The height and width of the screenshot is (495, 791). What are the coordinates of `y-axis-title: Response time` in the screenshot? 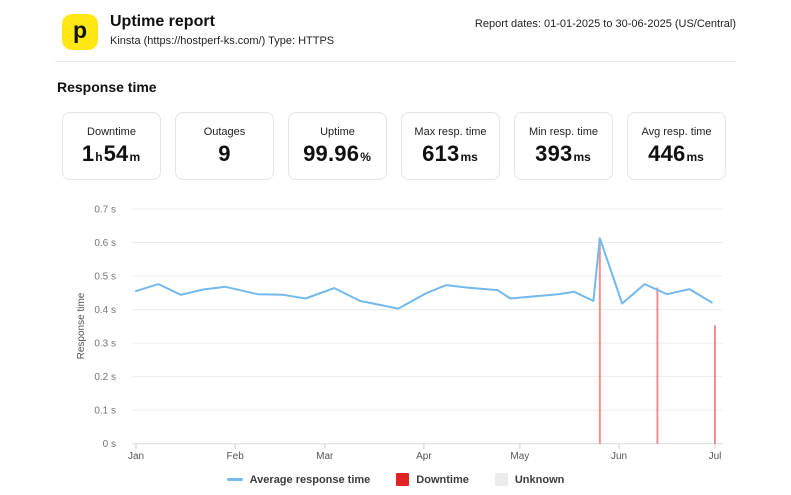 It's located at (81, 325).